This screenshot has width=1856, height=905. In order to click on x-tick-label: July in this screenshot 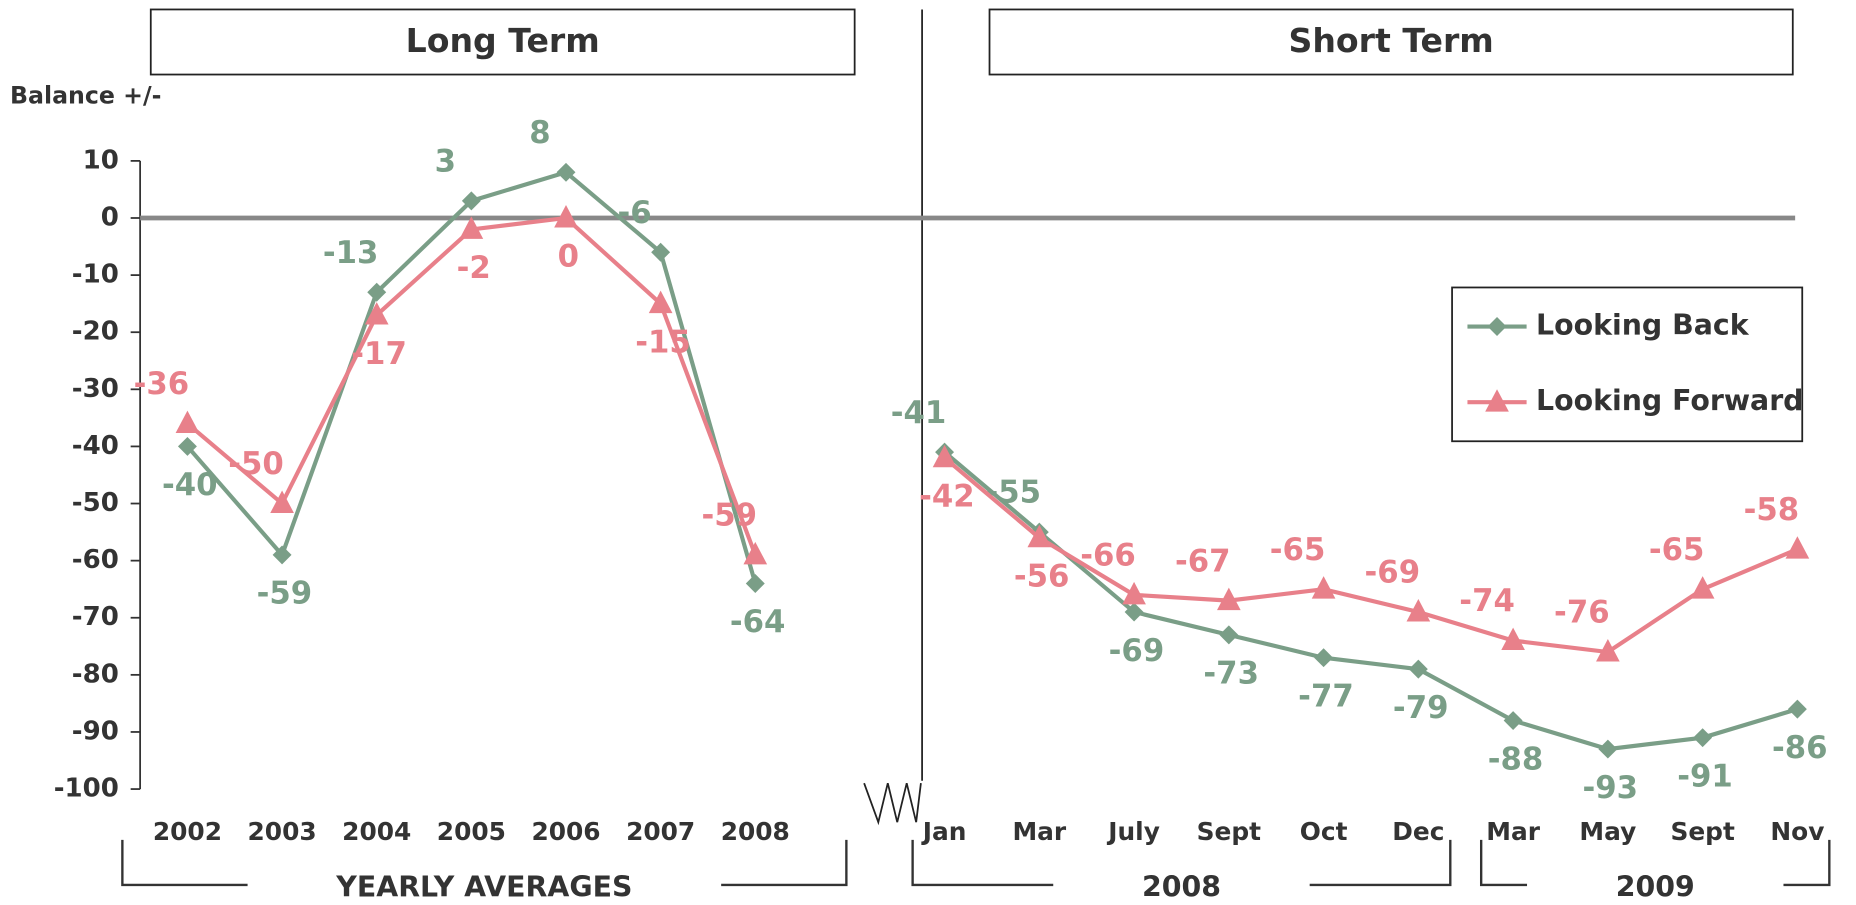, I will do `click(1133, 831)`.